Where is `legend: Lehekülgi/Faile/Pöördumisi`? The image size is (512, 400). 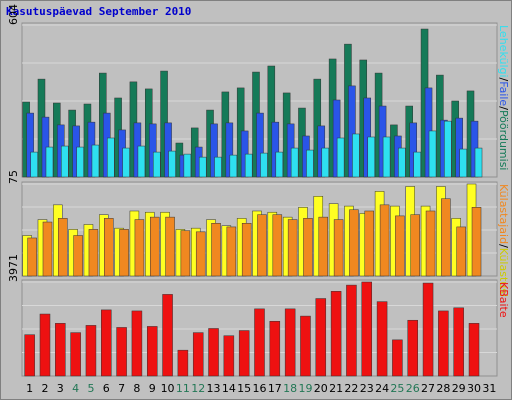
legend: Lehekülgi/Faile/Pöördumisi is located at coordinates (503, 97).